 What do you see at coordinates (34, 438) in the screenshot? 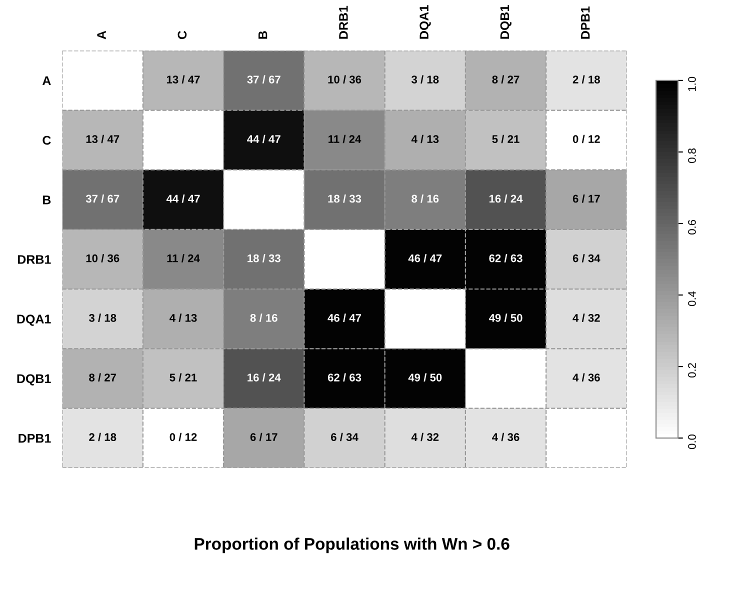
I see `y-tick-label: DPB1` at bounding box center [34, 438].